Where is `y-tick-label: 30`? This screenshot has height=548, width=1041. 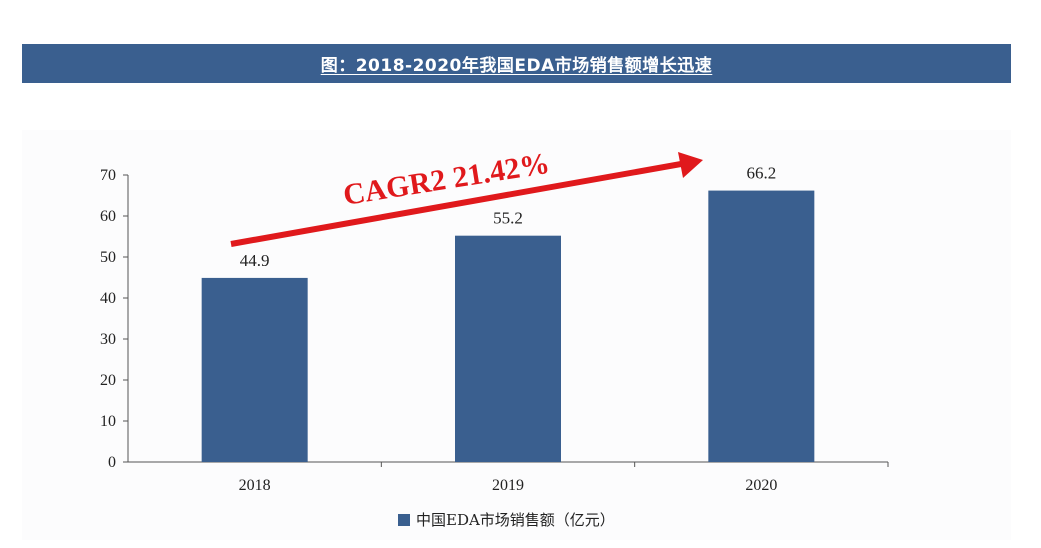 y-tick-label: 30 is located at coordinates (108, 339).